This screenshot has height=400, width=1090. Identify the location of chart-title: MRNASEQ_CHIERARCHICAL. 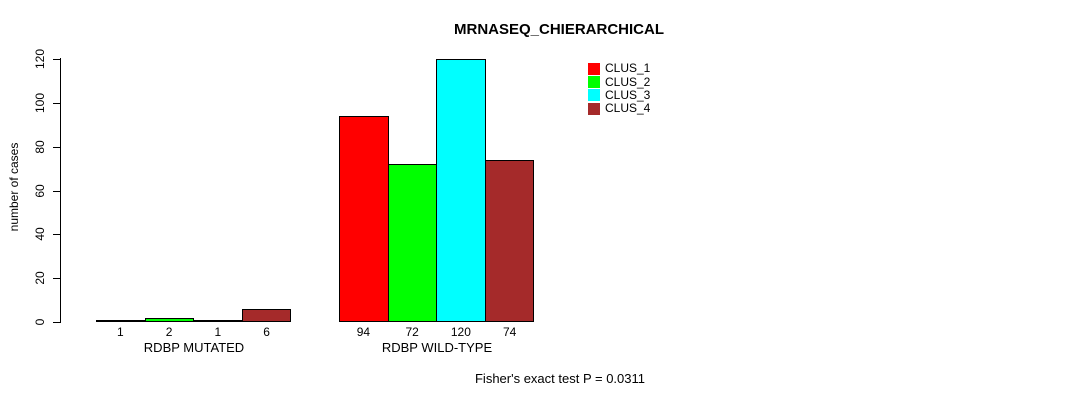
(559, 29).